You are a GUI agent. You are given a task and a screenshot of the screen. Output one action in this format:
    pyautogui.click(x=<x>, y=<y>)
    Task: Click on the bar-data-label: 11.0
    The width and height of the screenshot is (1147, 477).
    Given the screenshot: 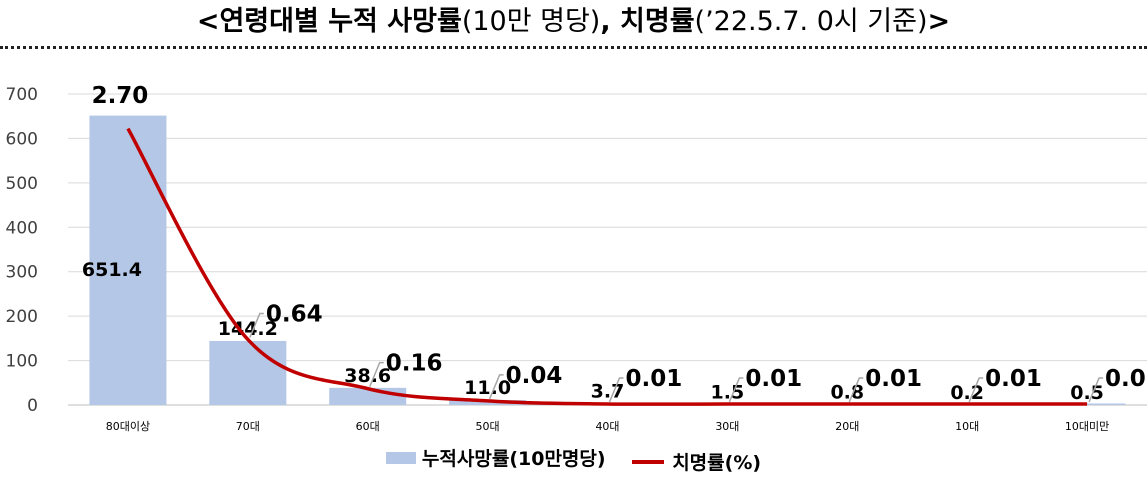 What is the action you would take?
    pyautogui.click(x=487, y=388)
    